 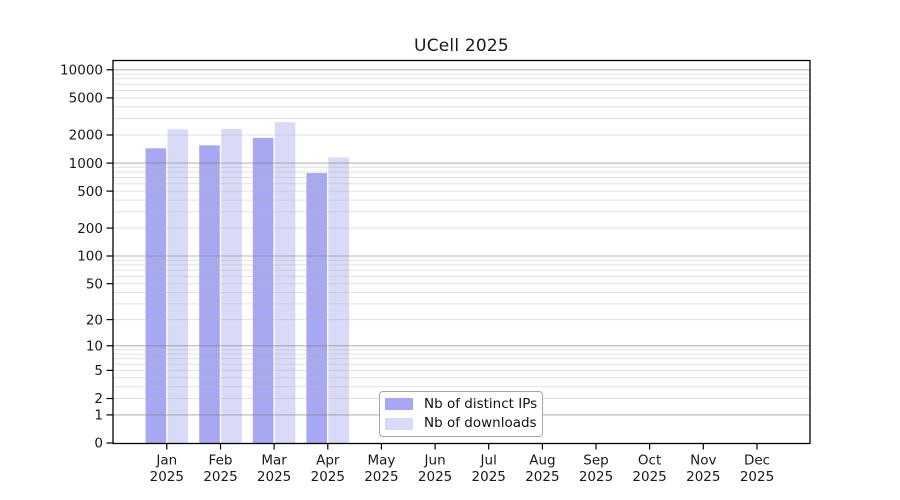 I want to click on x-tick-label-jun: Jun, so click(x=435, y=461).